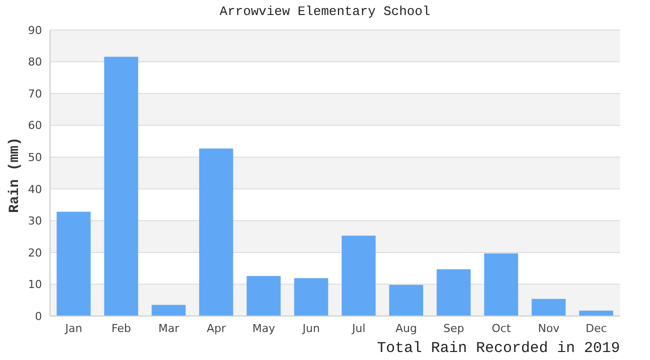  Describe the element at coordinates (169, 328) in the screenshot. I see `x-tick-label: Mar` at that location.